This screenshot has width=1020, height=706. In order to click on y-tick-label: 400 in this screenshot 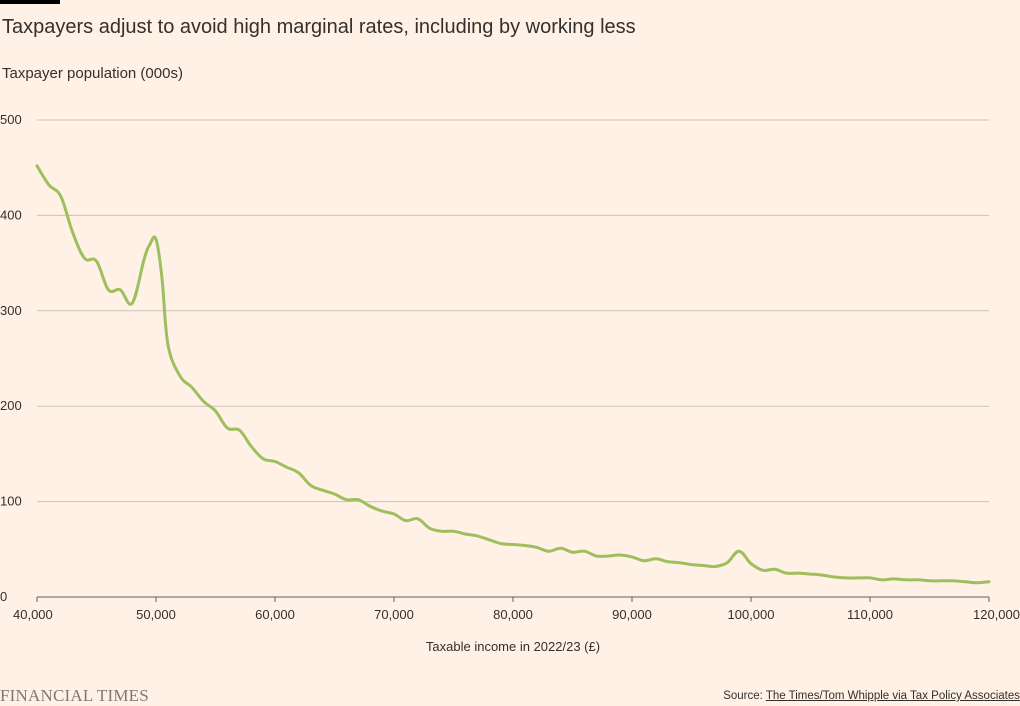, I will do `click(11, 214)`.